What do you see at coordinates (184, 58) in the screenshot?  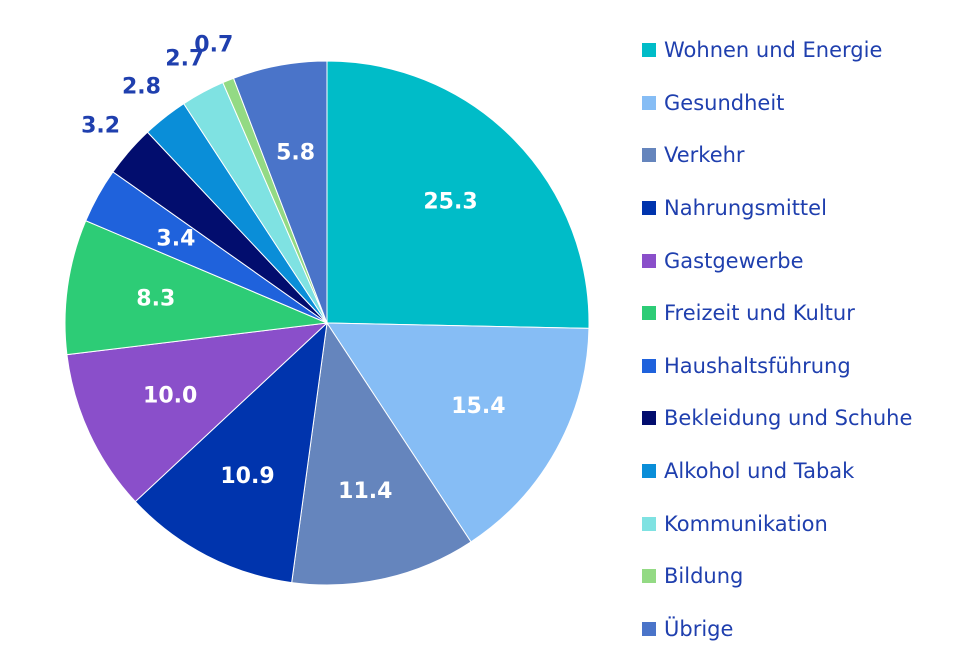 I see `data-label-kommunikation: 2.7` at bounding box center [184, 58].